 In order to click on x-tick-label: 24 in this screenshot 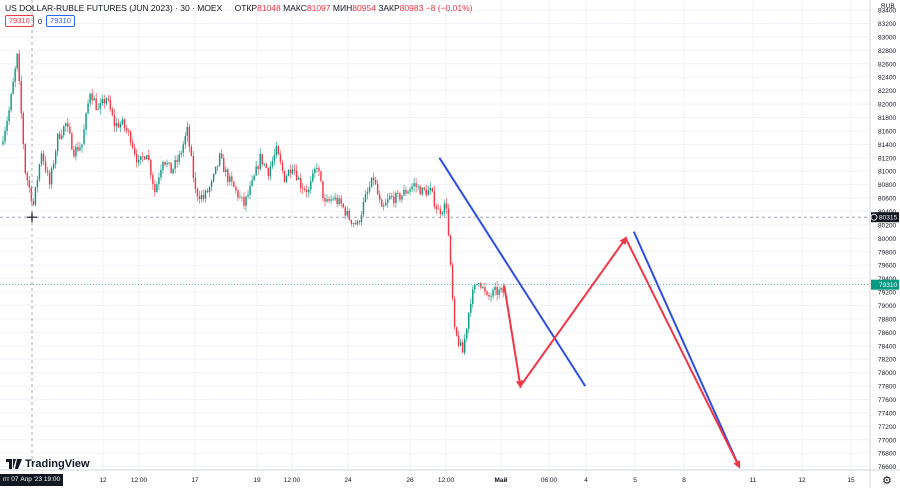, I will do `click(348, 480)`.